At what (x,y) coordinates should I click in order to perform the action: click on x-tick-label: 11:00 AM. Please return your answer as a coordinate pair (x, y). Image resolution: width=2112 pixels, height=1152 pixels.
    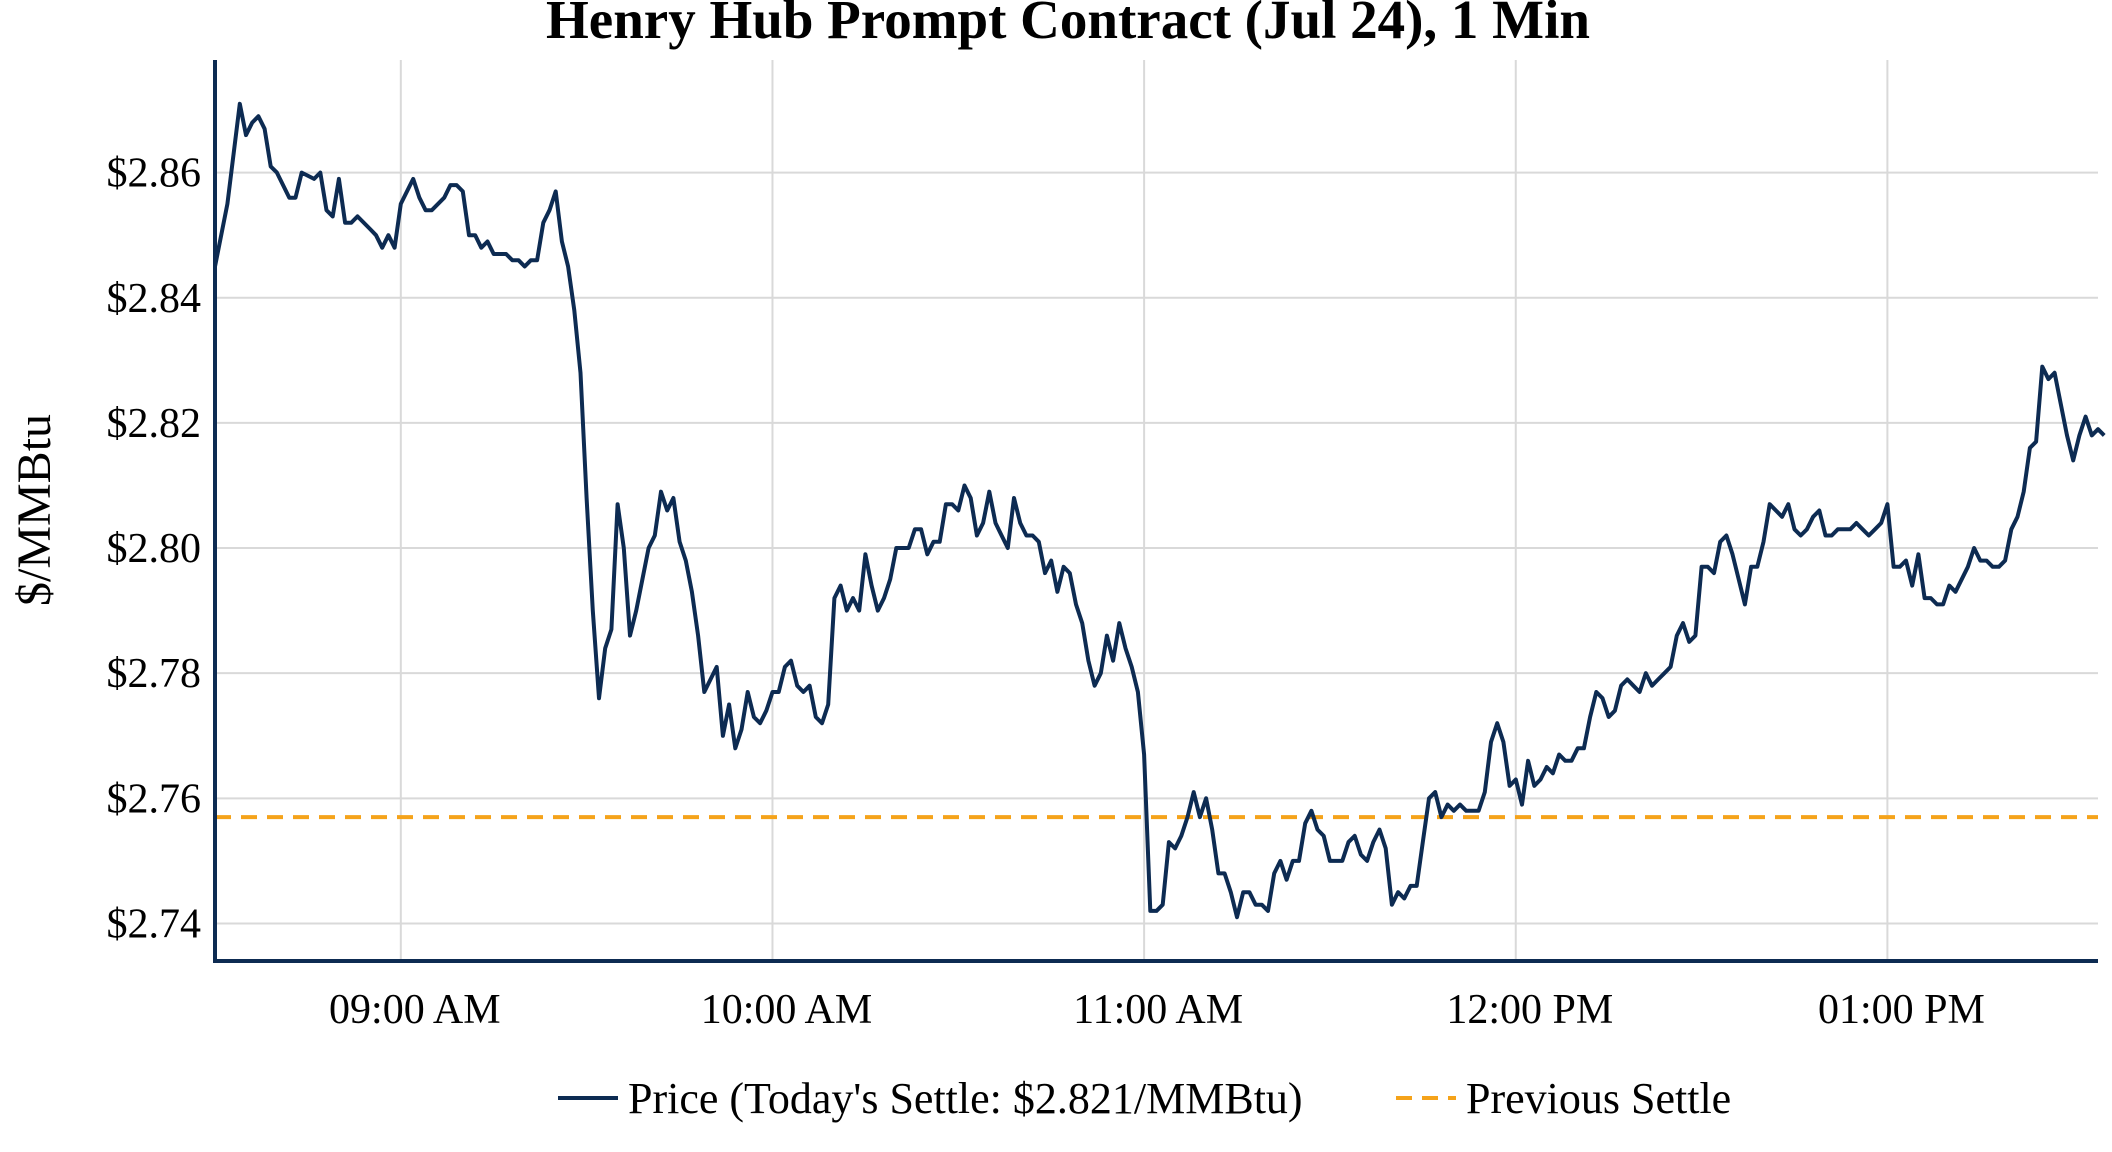
    Looking at the image, I should click on (1158, 1010).